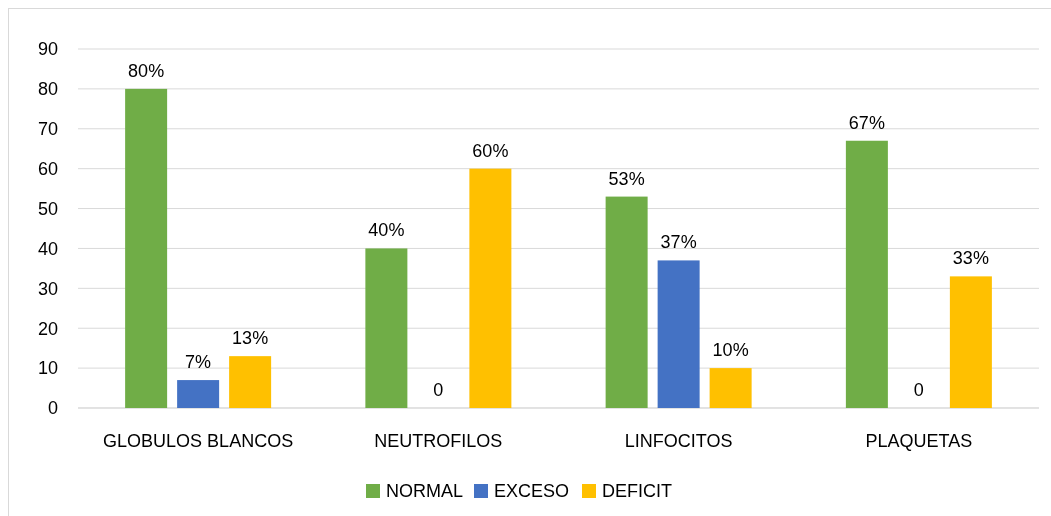  Describe the element at coordinates (47, 248) in the screenshot. I see `y-tick-label: 40` at that location.